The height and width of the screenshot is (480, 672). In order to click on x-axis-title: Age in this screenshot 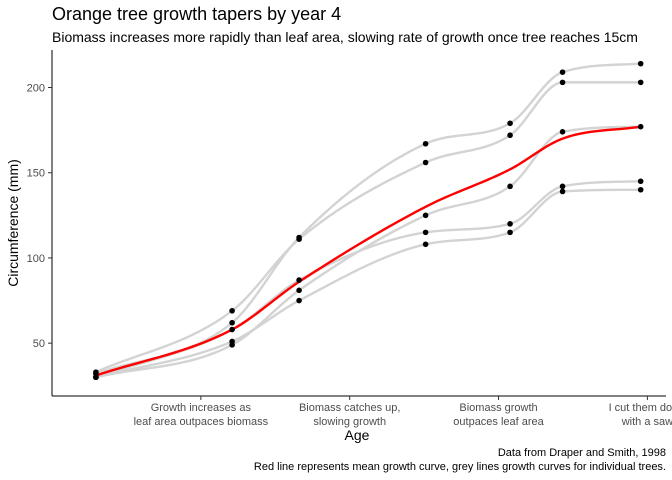, I will do `click(357, 435)`.